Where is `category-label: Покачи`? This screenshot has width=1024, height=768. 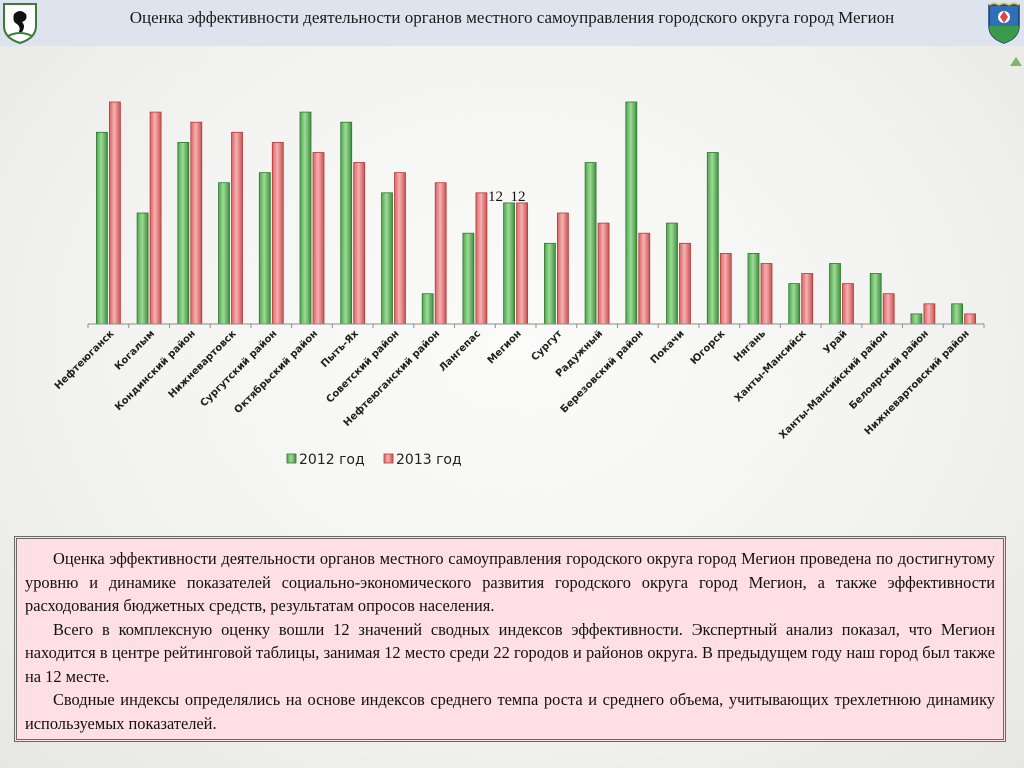
category-label: Покачи is located at coordinates (668, 347).